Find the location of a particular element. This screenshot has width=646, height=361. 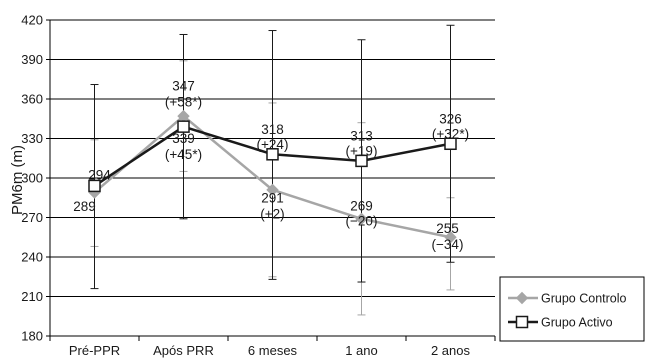

change-label: (+45*) is located at coordinates (183, 154).